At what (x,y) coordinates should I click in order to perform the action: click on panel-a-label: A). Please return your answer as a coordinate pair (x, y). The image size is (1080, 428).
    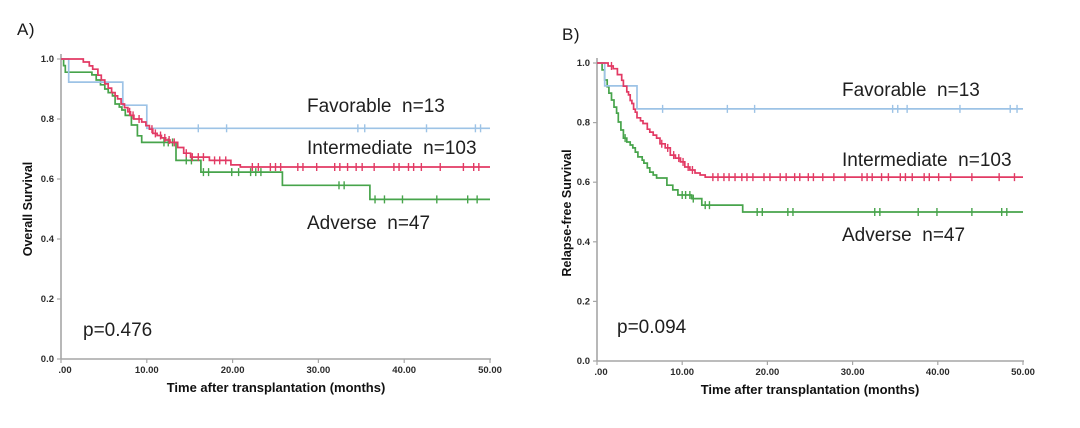
    Looking at the image, I should click on (26, 29).